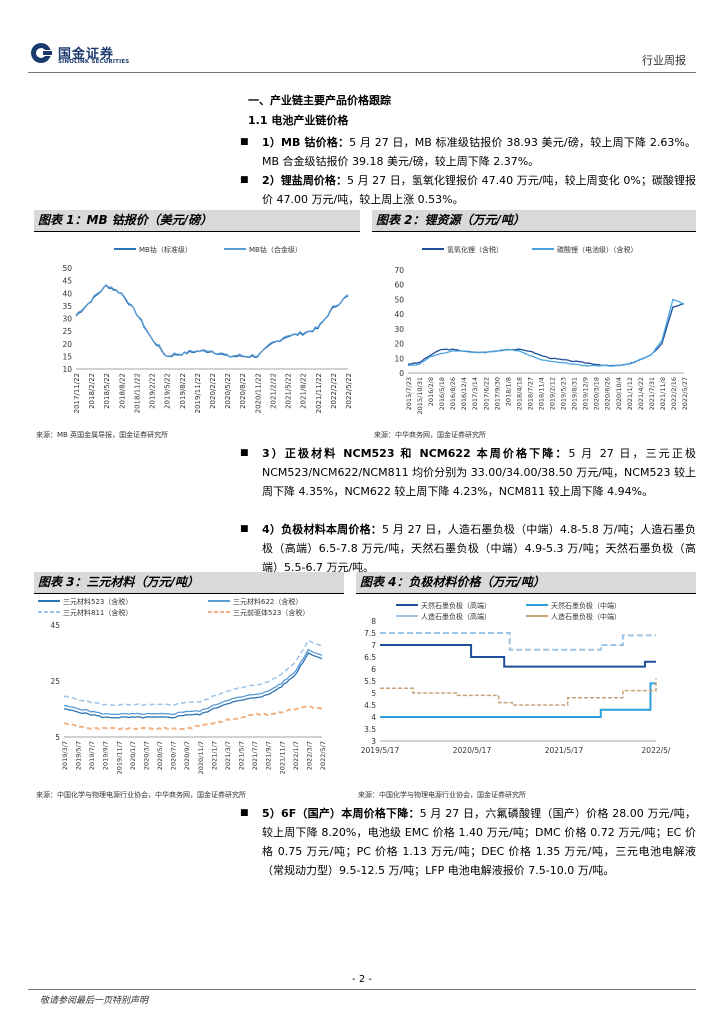 This screenshot has height=1024, width=724. What do you see at coordinates (370, 681) in the screenshot?
I see `y-tick-label: 5.5` at bounding box center [370, 681].